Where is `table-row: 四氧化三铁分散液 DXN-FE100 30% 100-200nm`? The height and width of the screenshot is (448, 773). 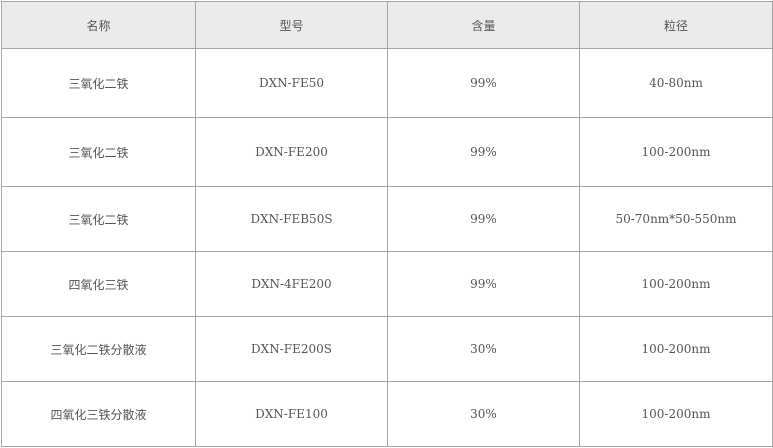 table-row: 四氧化三铁分散液 DXN-FE100 30% 100-200nm is located at coordinates (387, 414).